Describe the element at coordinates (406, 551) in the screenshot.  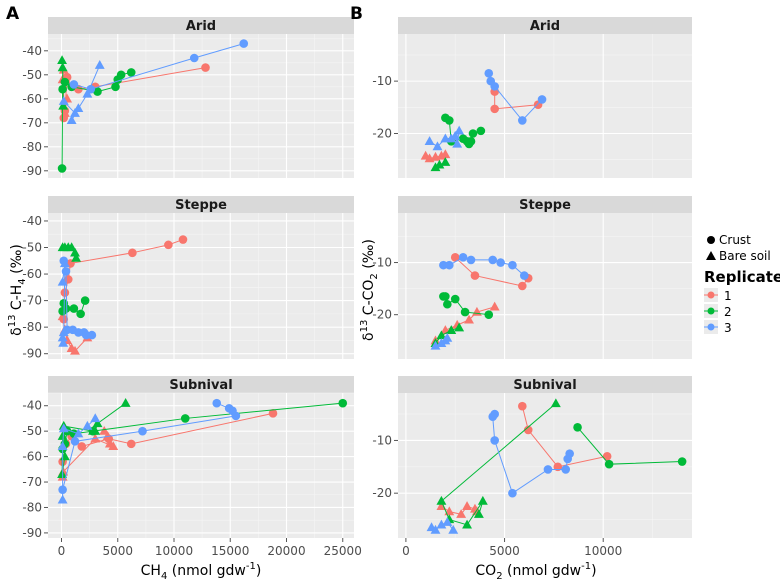
I see `b-x-tick-label: 0` at that location.